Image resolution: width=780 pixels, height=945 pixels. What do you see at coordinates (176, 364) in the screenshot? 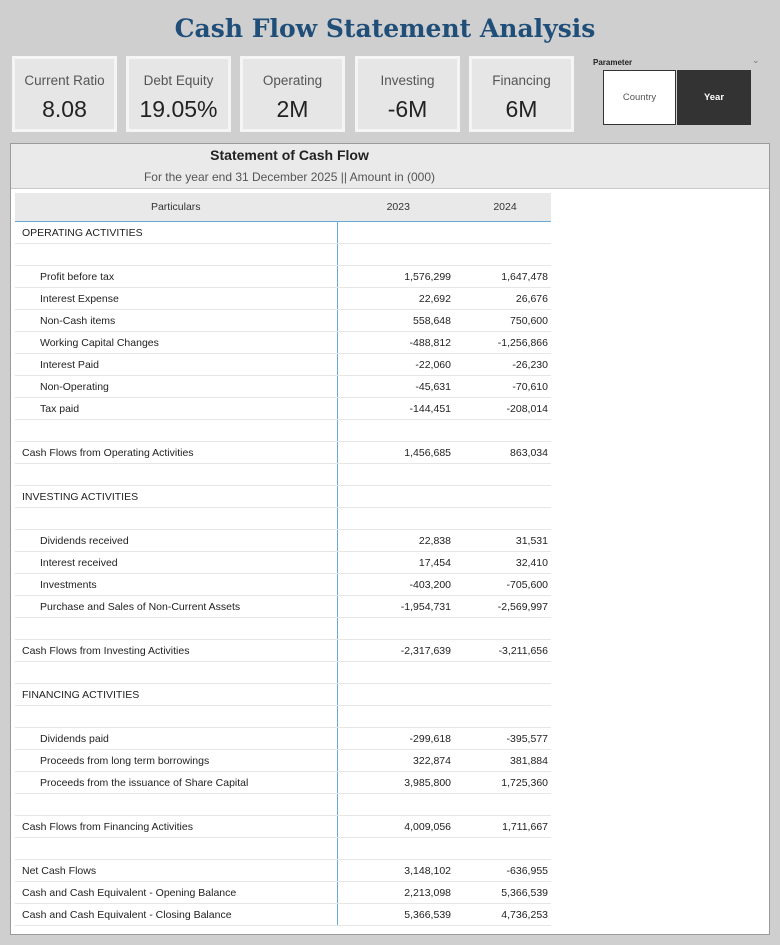
I see `row-label: Interest Paid` at bounding box center [176, 364].